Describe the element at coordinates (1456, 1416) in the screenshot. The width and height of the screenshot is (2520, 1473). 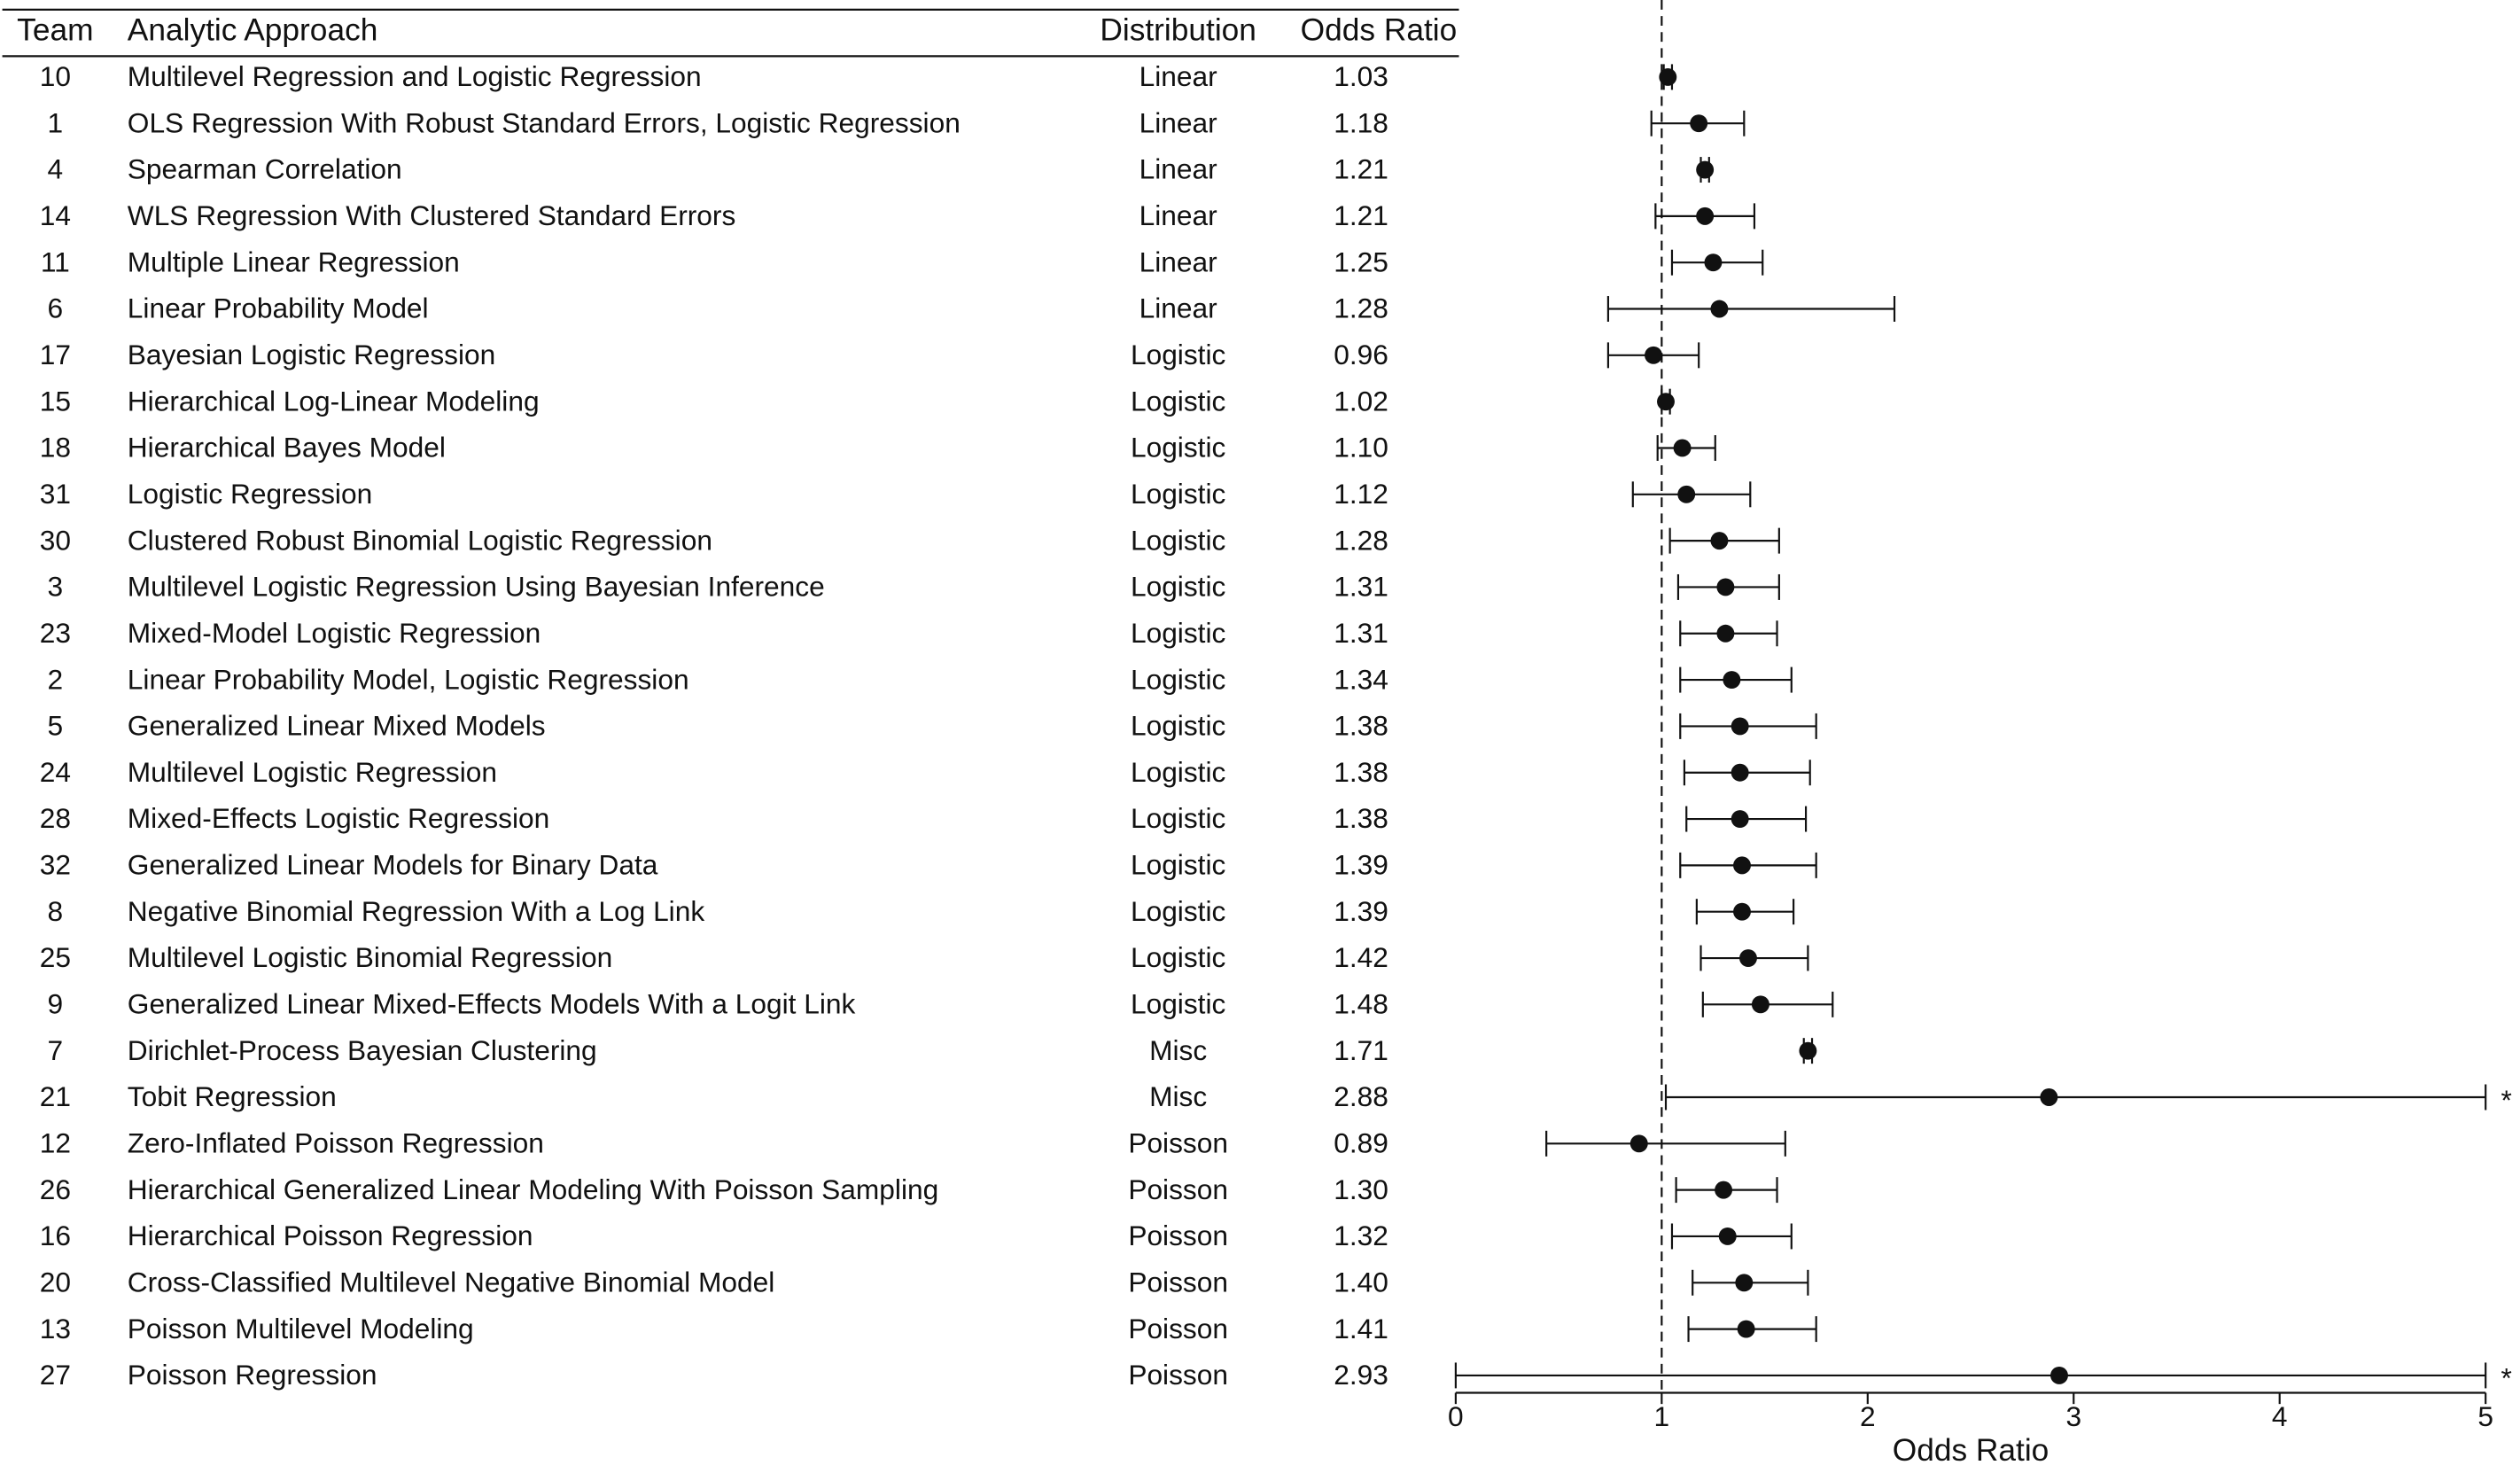
I see `x-tick-label: 0` at that location.